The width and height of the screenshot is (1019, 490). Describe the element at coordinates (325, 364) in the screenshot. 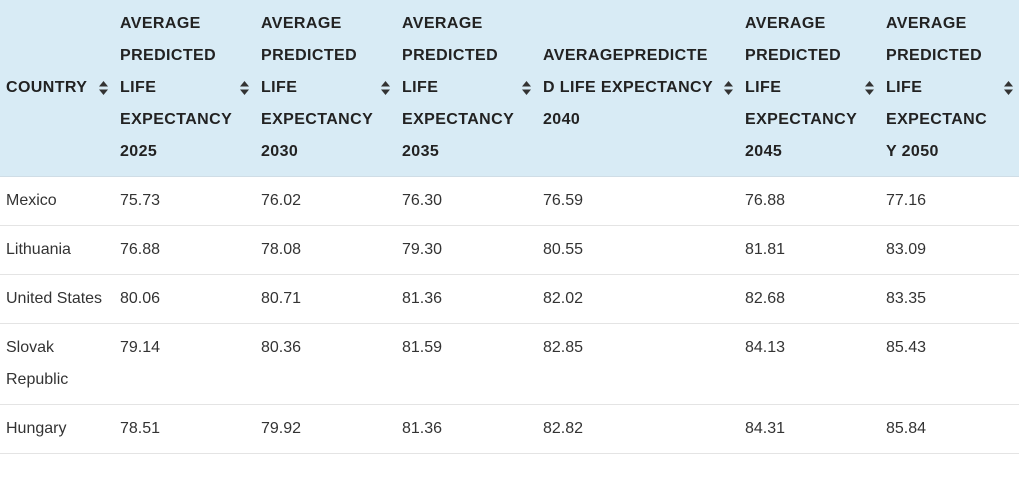

I see `value-cell: 80.36` at that location.